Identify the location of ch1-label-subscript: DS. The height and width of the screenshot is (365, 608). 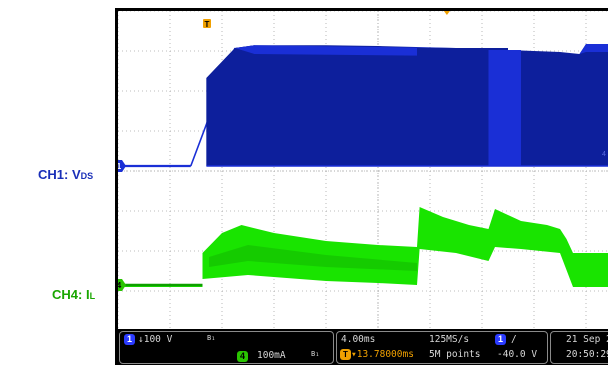
(87, 176).